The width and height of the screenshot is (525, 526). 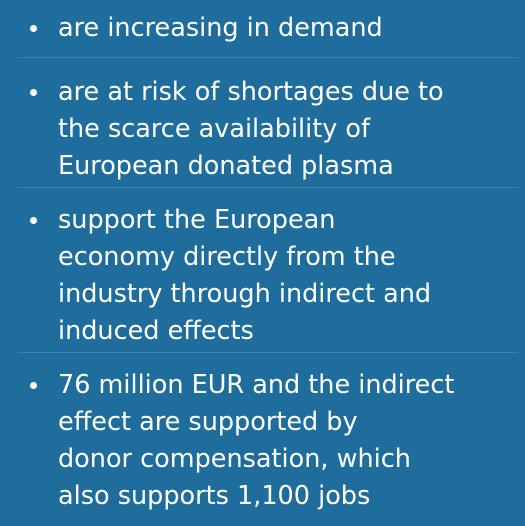 What do you see at coordinates (197, 220) in the screenshot?
I see `bullet-text: support the European` at bounding box center [197, 220].